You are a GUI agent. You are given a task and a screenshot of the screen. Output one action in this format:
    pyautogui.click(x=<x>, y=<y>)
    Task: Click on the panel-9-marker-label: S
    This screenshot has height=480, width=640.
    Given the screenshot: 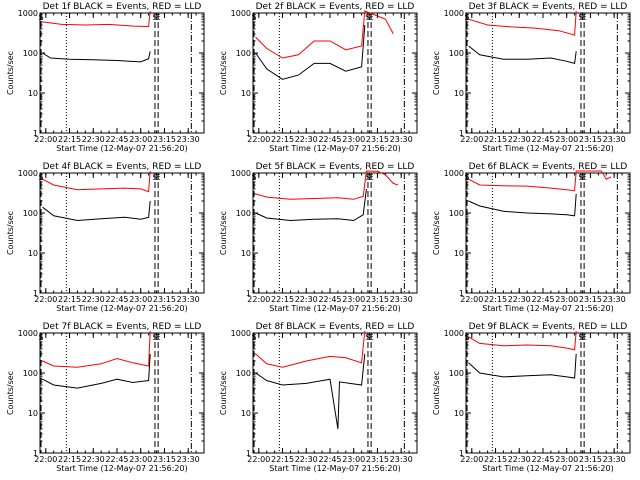 What is the action you would take?
    pyautogui.click(x=580, y=337)
    